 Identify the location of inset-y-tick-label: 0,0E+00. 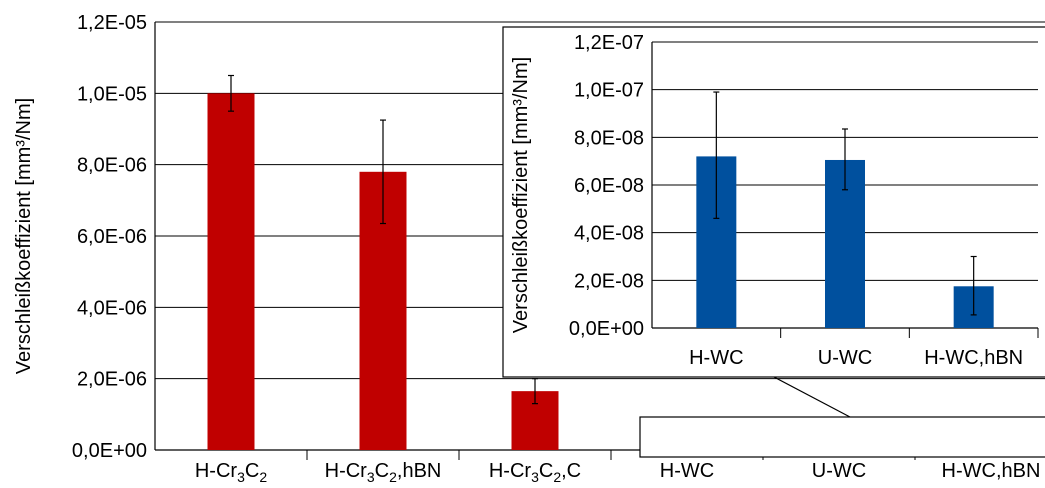
(606, 329).